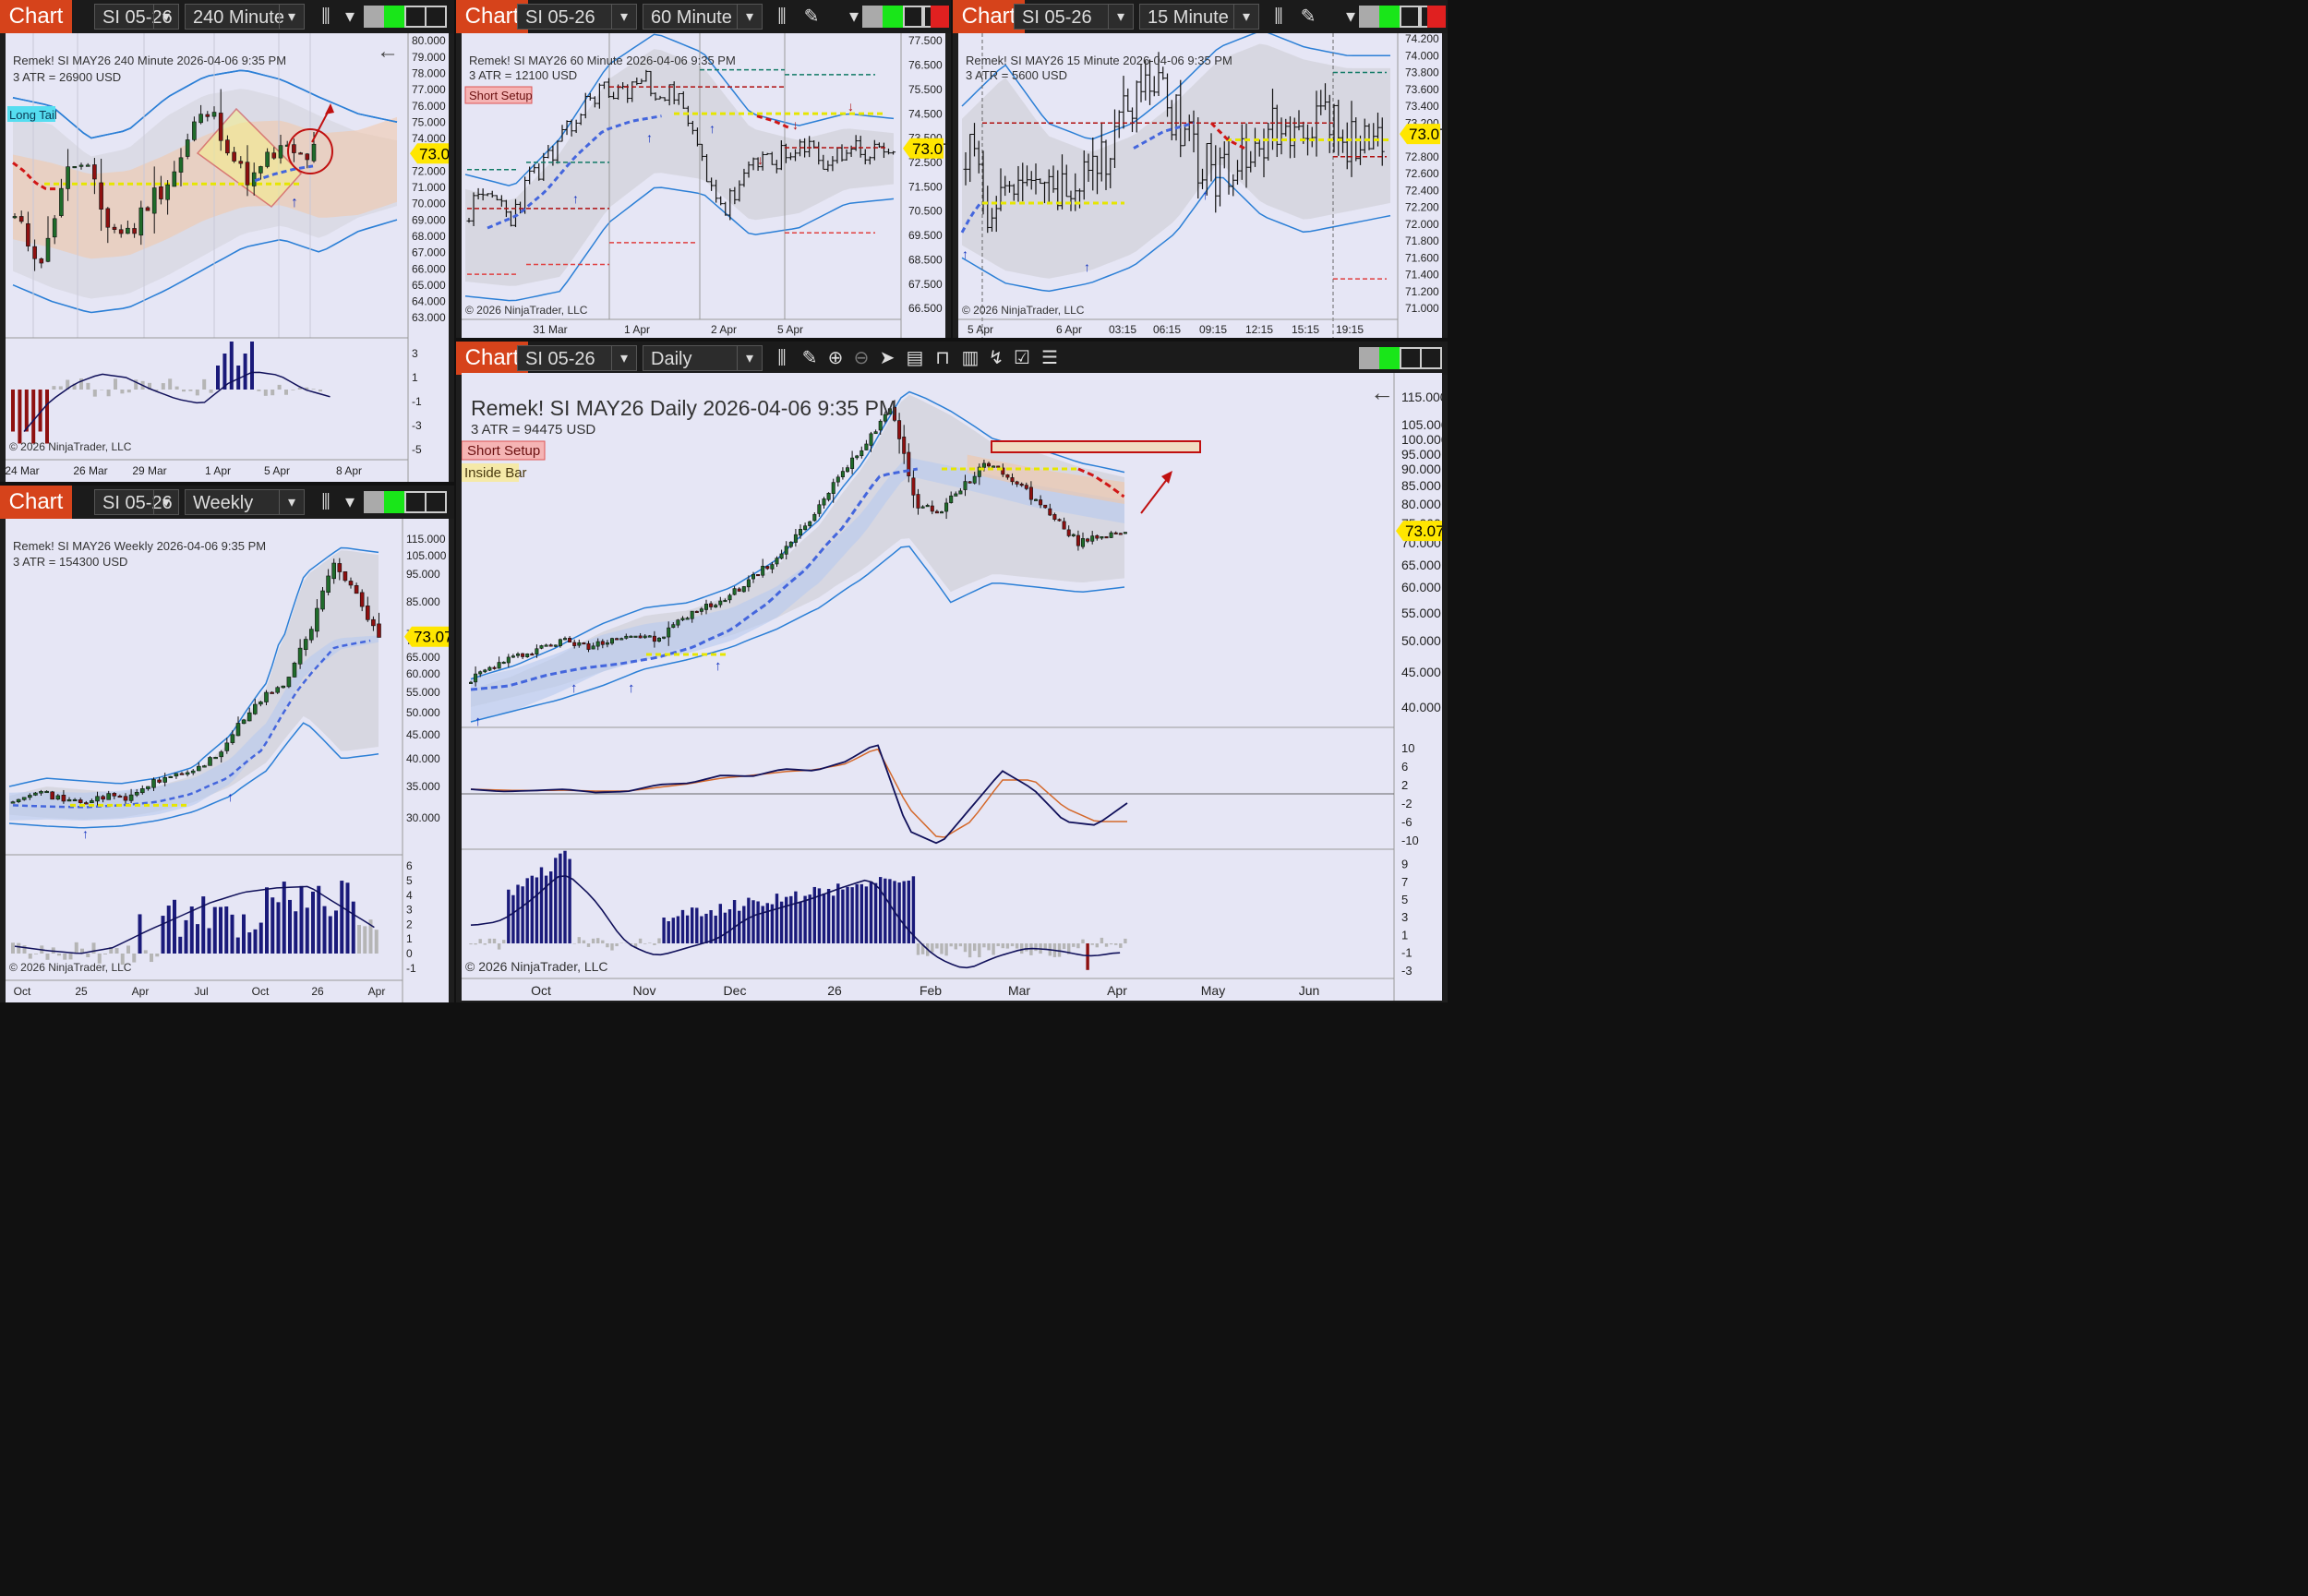 The image size is (2308, 1596). Describe the element at coordinates (1410, 840) in the screenshot. I see `macd-tick: -10` at that location.